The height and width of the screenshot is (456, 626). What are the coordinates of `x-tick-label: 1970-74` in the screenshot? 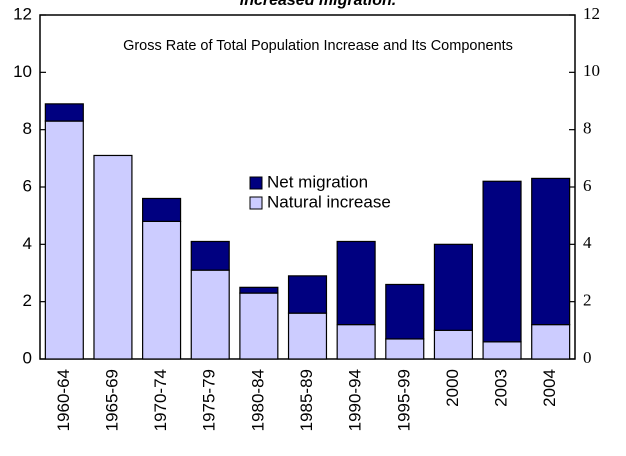 It's located at (160, 400).